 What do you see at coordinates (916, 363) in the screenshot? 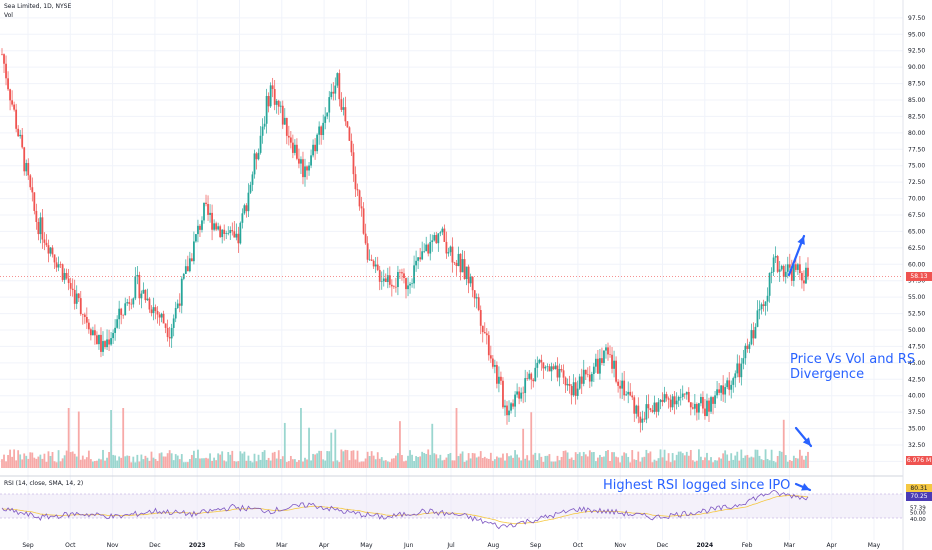
I see `price-tick-label: 45.00` at bounding box center [916, 363].